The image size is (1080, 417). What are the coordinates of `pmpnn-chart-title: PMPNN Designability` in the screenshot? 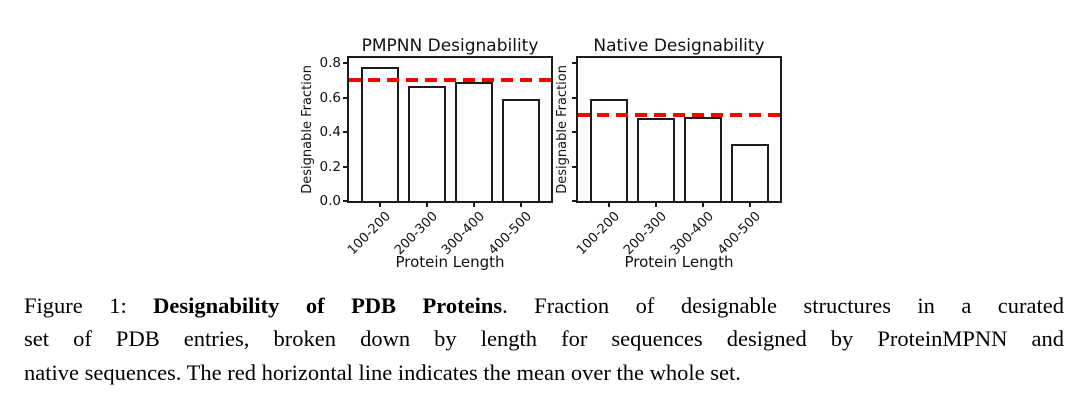 It's located at (450, 46).